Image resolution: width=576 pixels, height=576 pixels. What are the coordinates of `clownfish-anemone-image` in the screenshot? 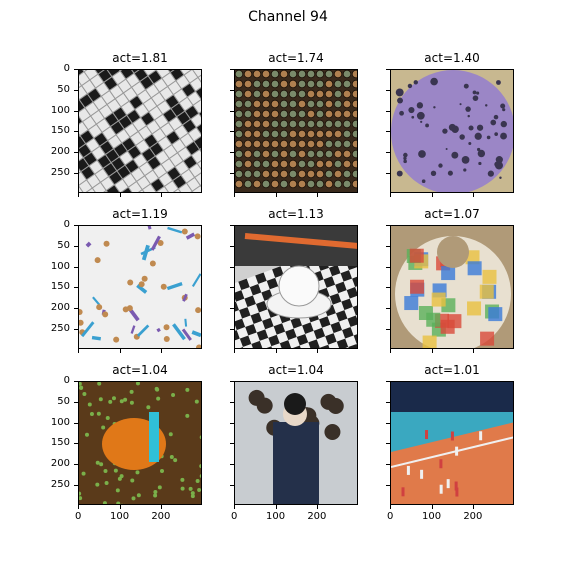 It's located at (140, 443).